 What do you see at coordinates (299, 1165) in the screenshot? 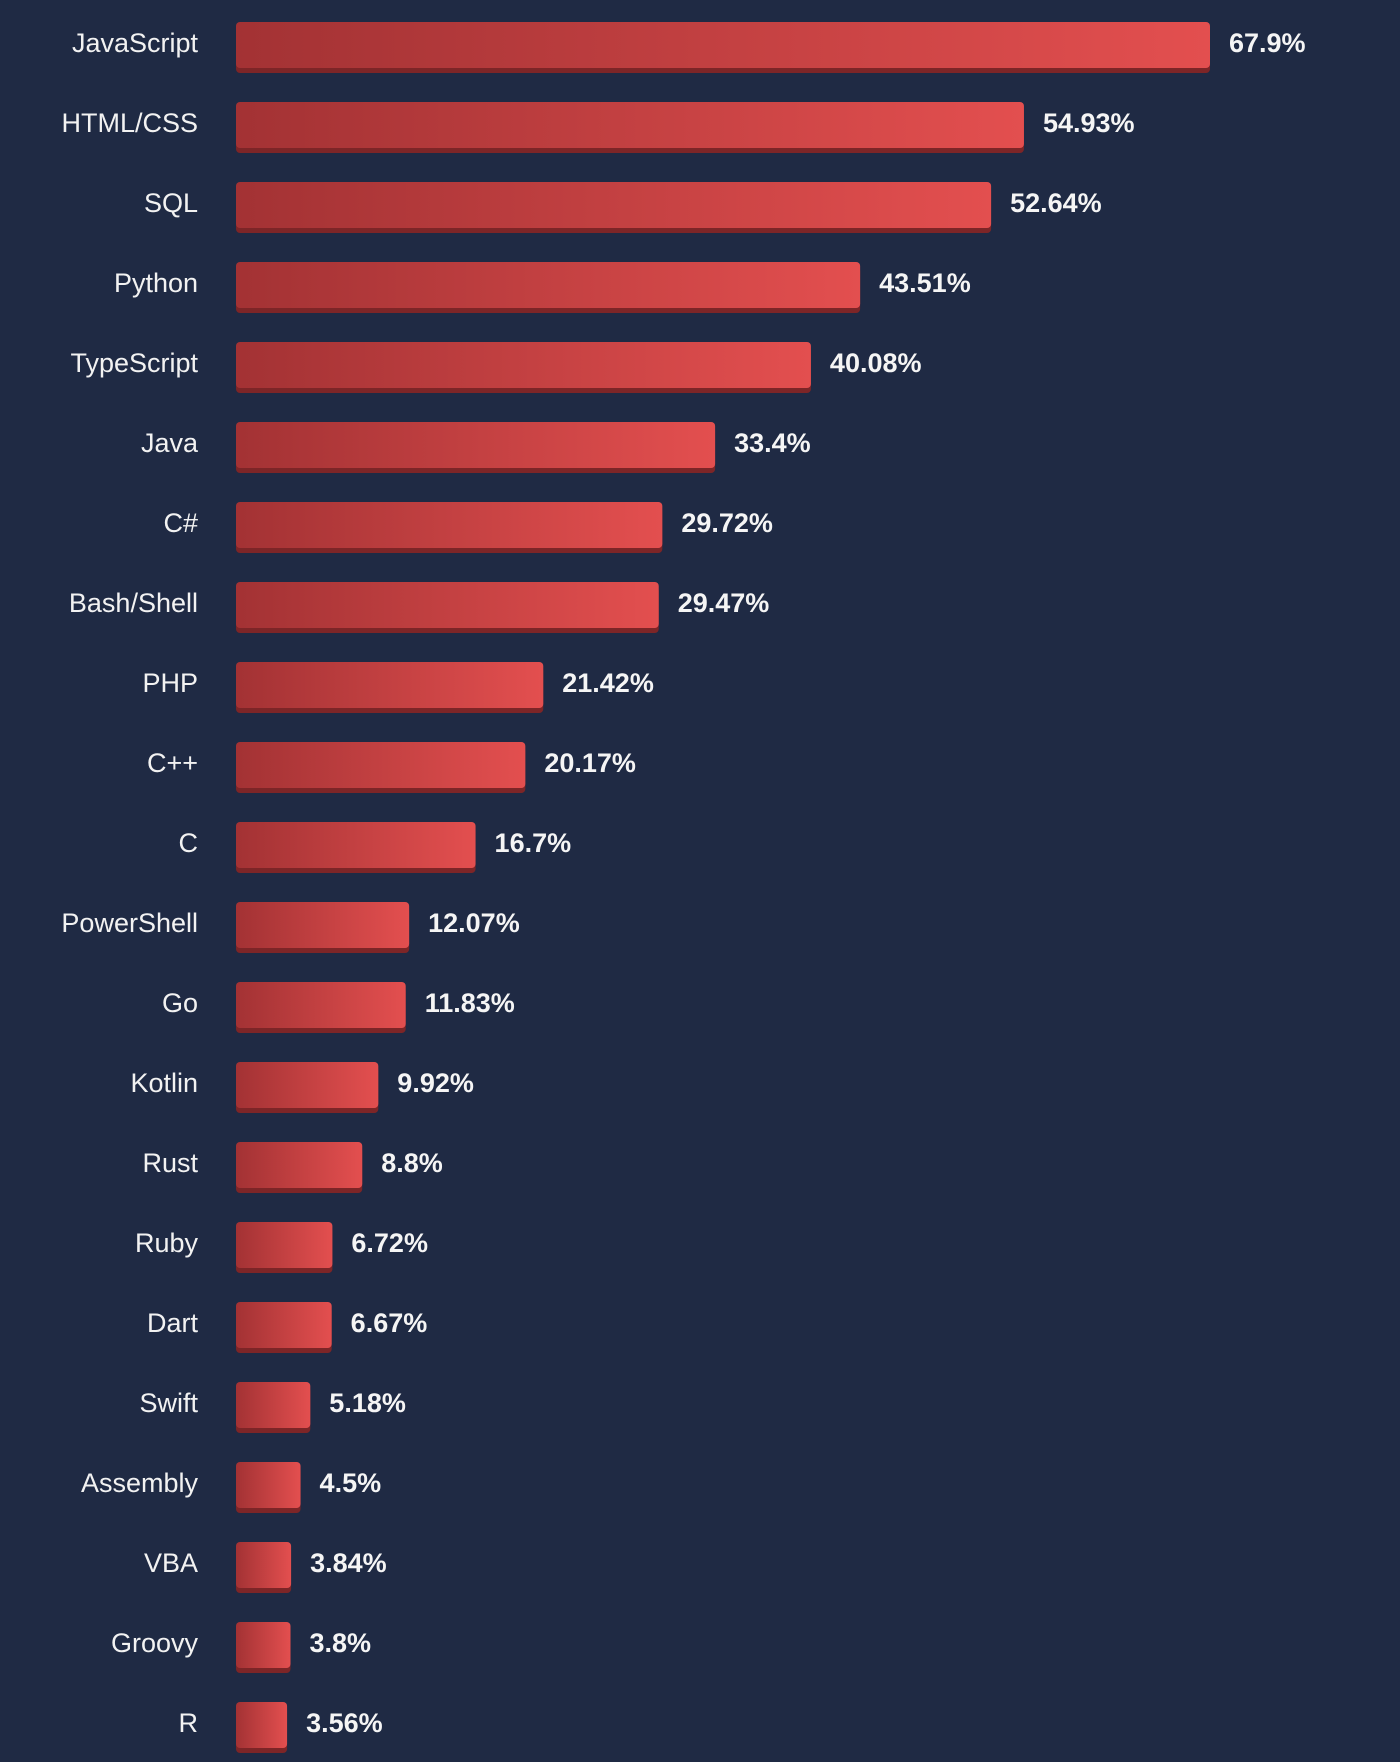
I see `bar-rust` at bounding box center [299, 1165].